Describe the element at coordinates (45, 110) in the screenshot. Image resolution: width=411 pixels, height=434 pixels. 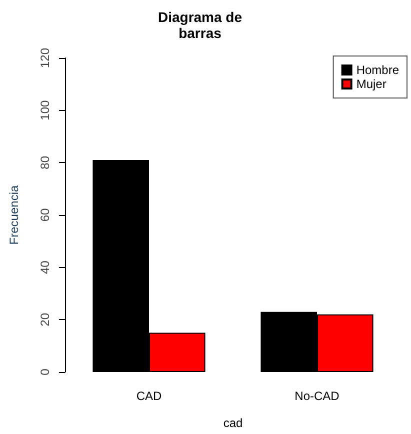
I see `y-tick-label: 100` at that location.